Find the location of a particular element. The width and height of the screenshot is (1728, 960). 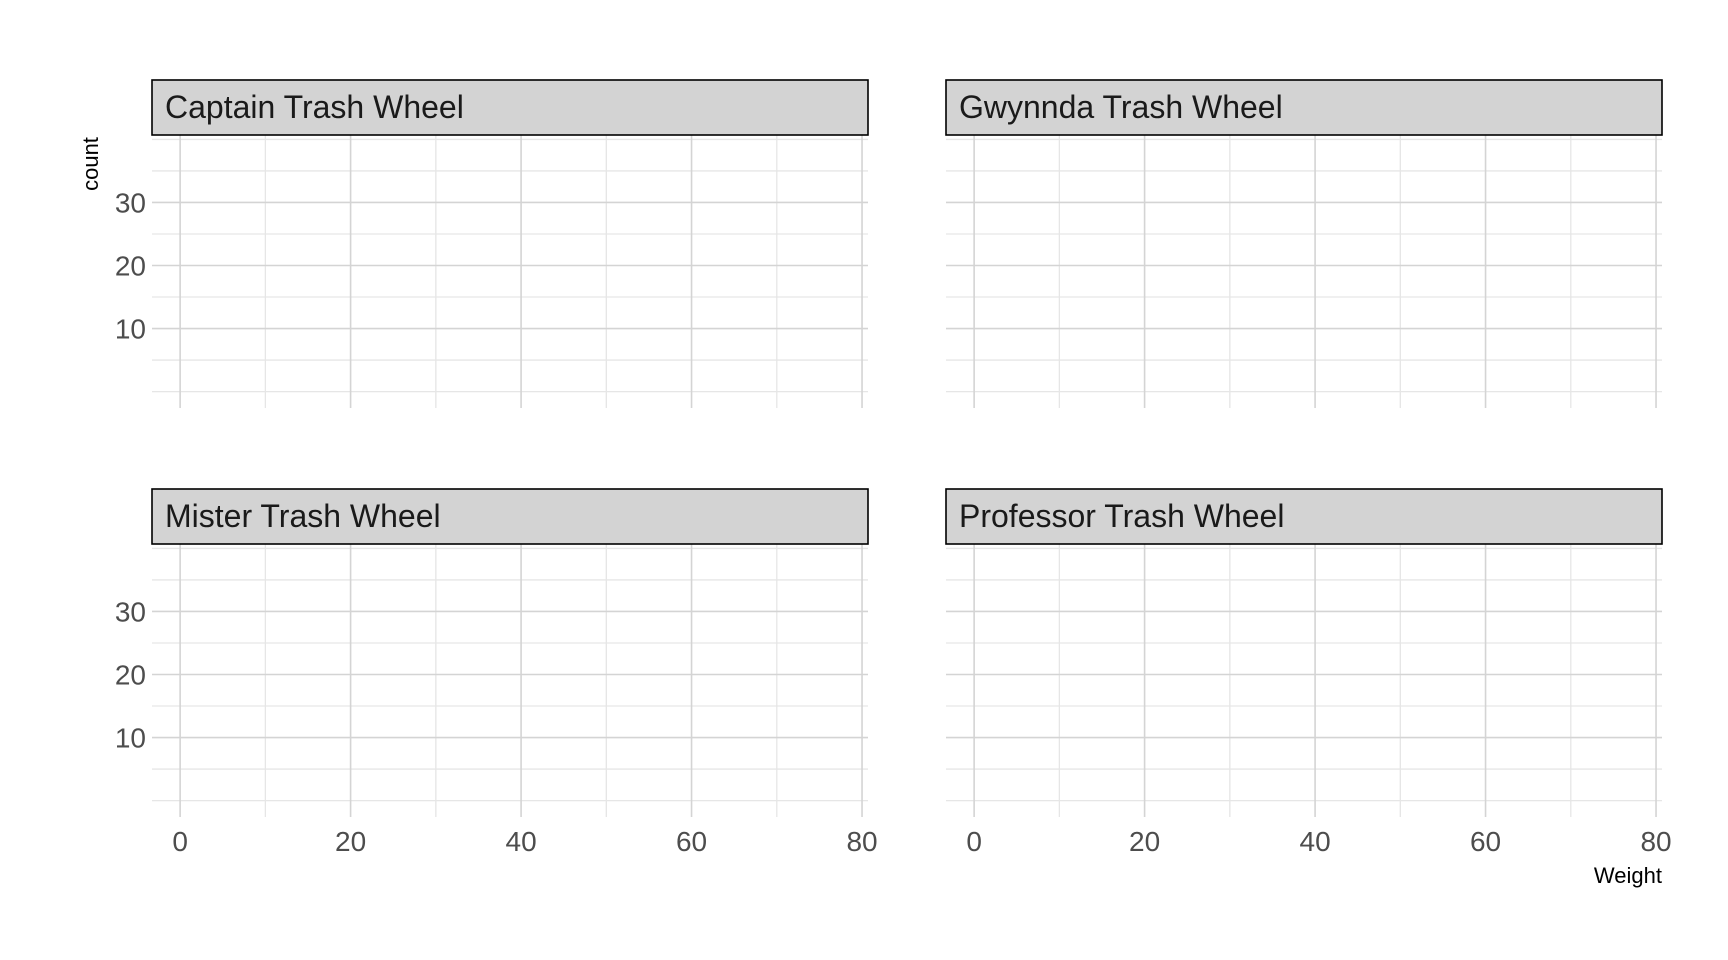

facet-strip-label: Gwynnda Trash Wheel is located at coordinates (1121, 107).